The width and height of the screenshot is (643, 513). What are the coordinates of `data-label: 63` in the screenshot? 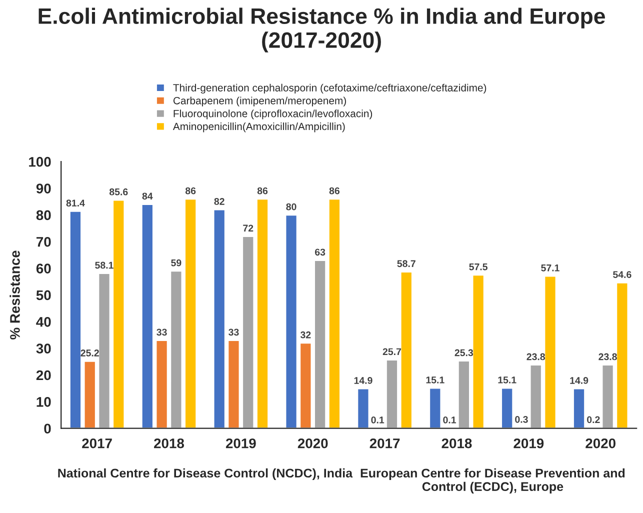 It's located at (320, 252).